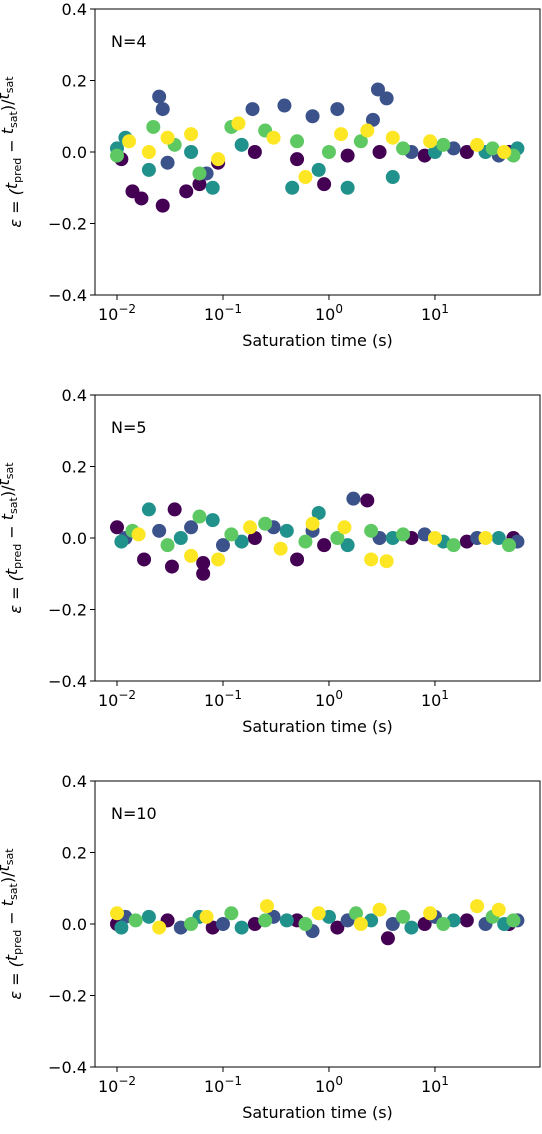 The image size is (542, 1134). Describe the element at coordinates (11, 146) in the screenshot. I see `y-axis-label-part: −` at that location.